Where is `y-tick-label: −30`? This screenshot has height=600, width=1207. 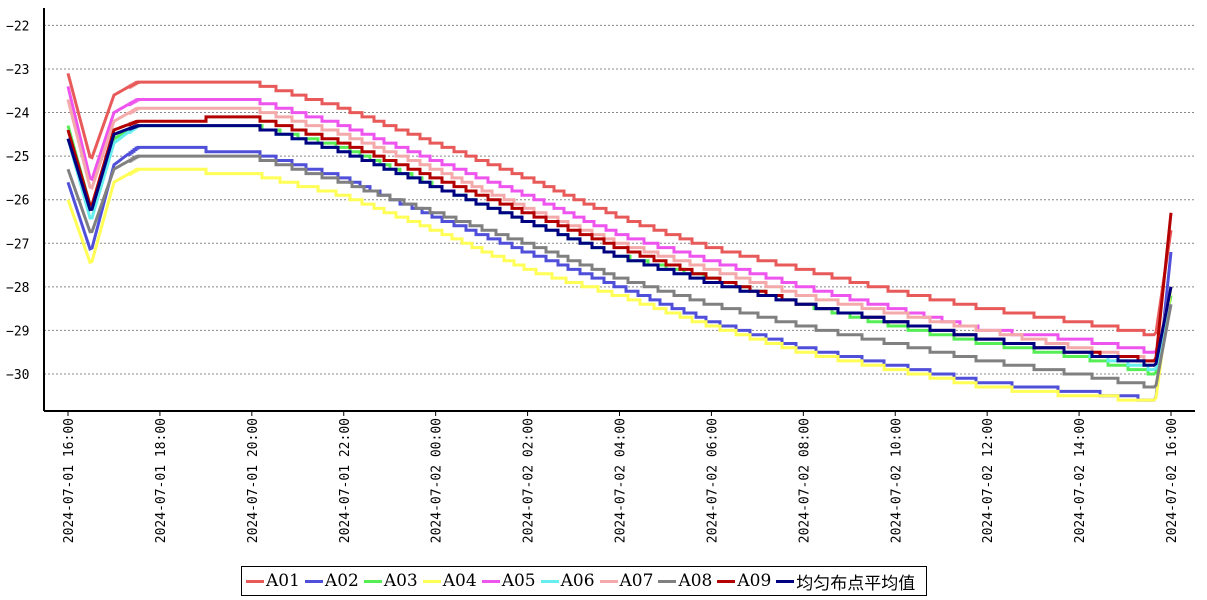 y-tick-label: −30 is located at coordinates (17, 375).